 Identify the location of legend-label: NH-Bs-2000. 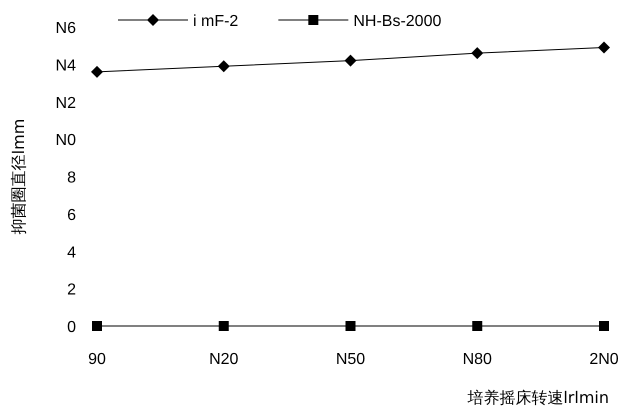
(397, 21).